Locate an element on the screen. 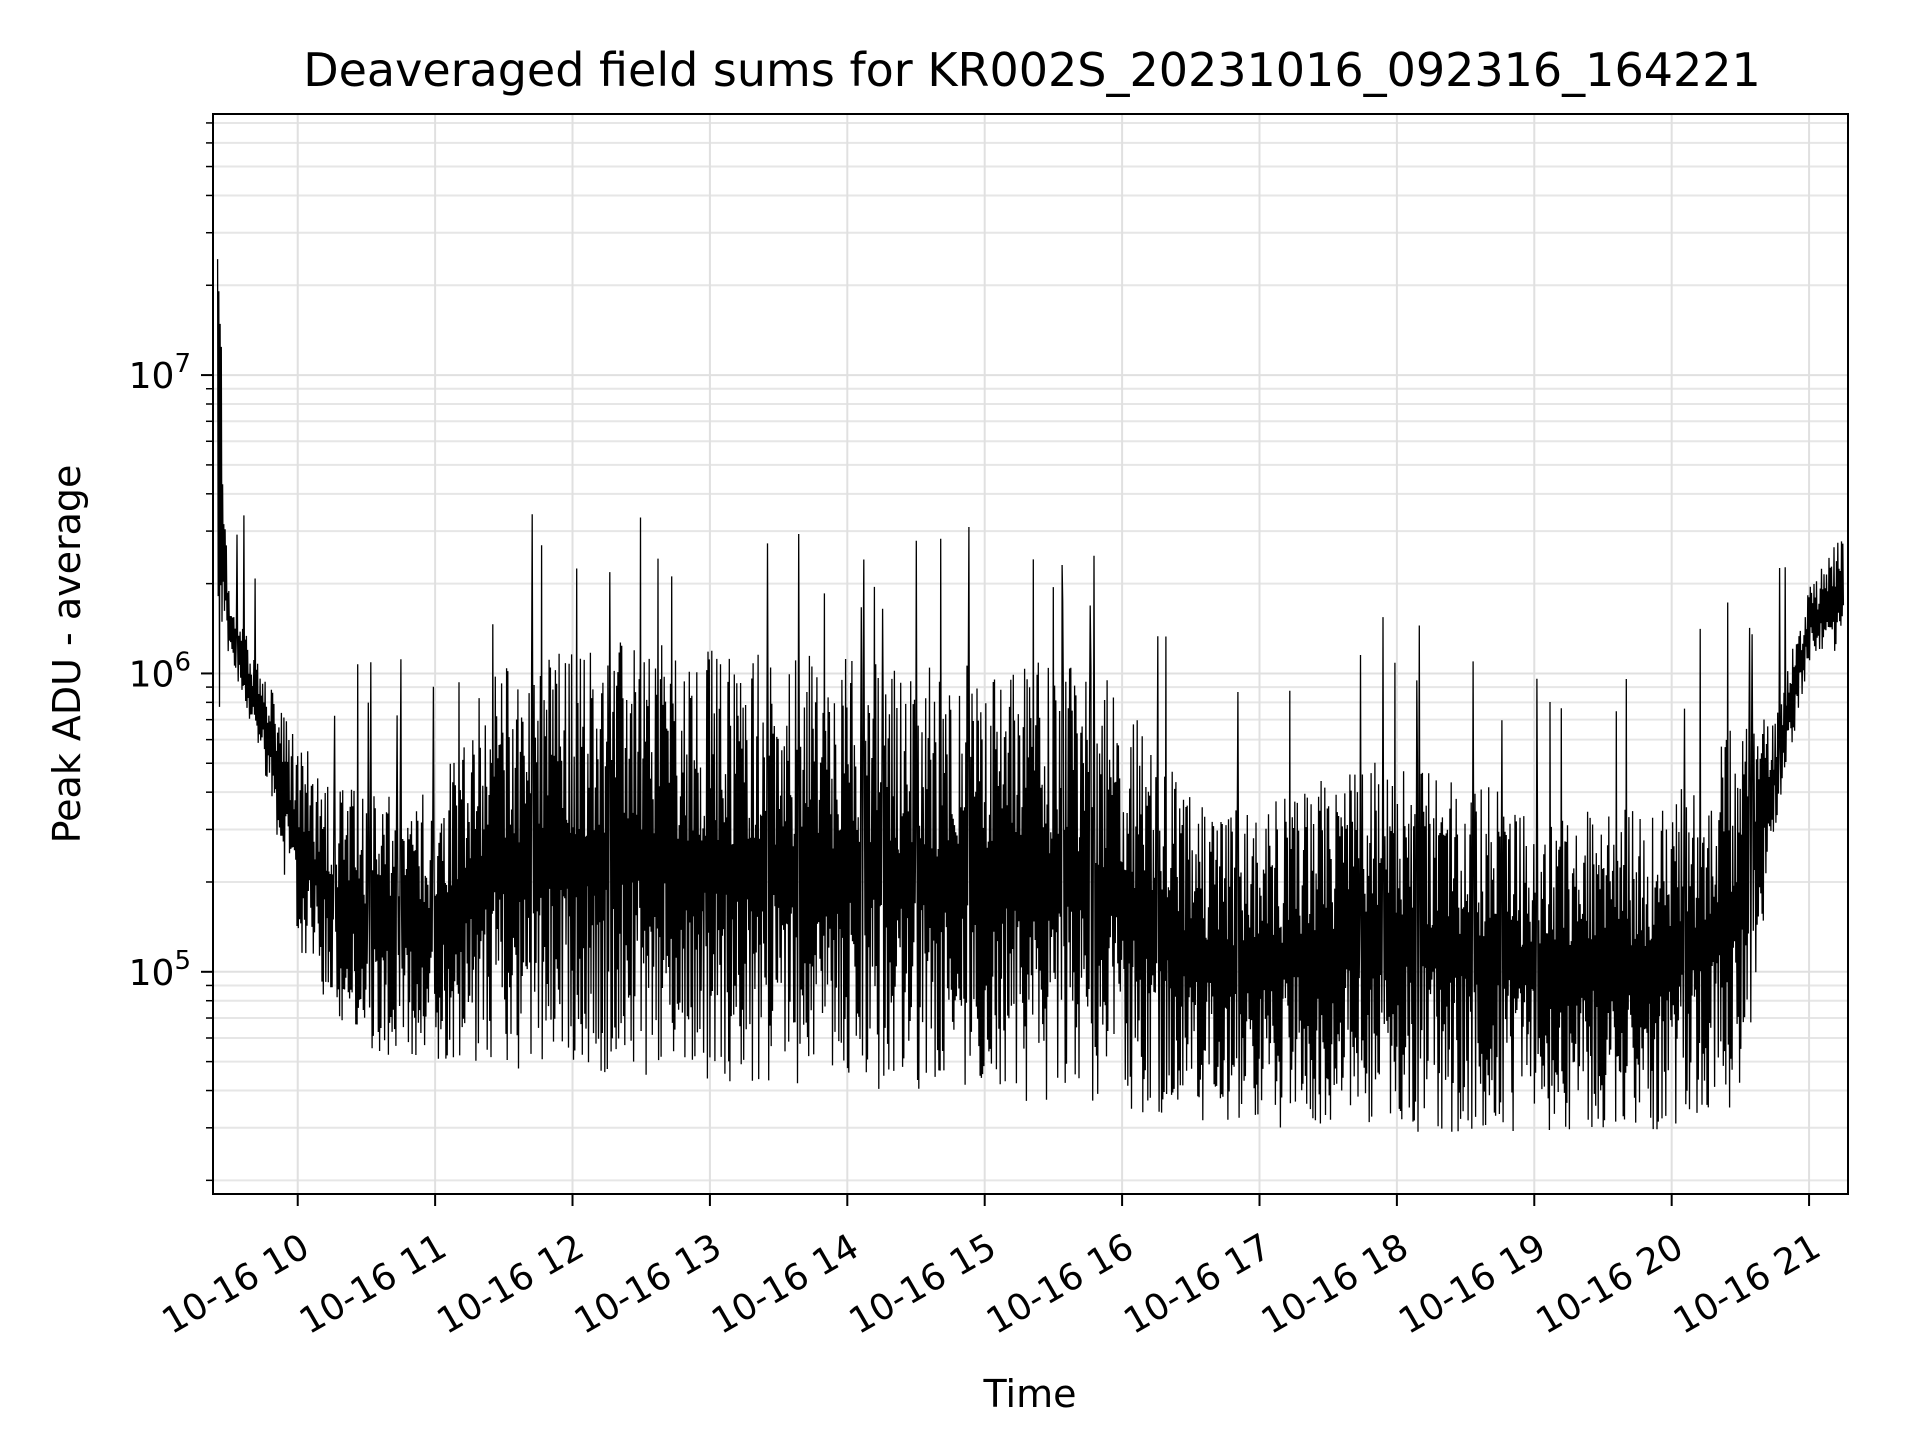  y-tick-label: 10⁶ is located at coordinates (160, 671).